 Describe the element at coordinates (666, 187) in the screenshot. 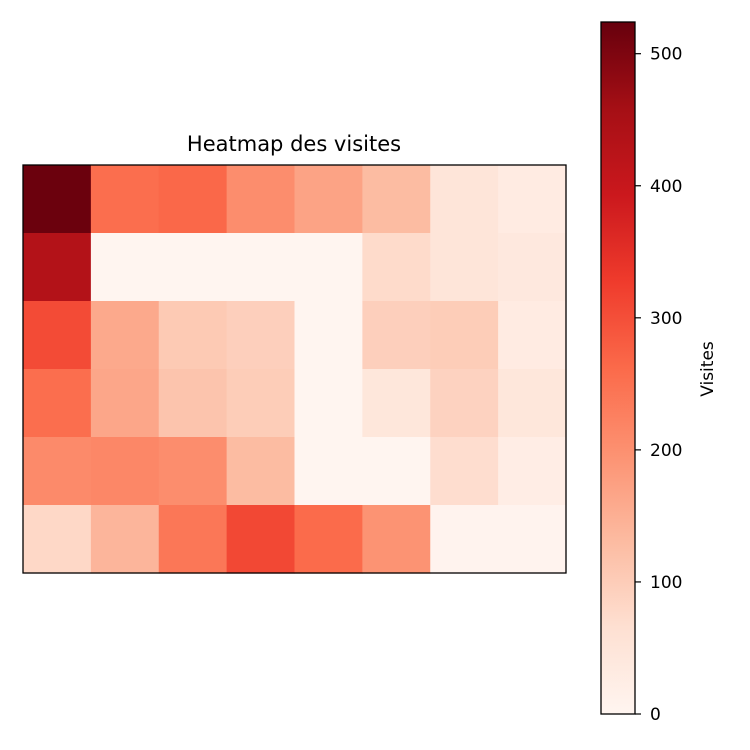

I see `colorbar-tick-label: 400` at that location.